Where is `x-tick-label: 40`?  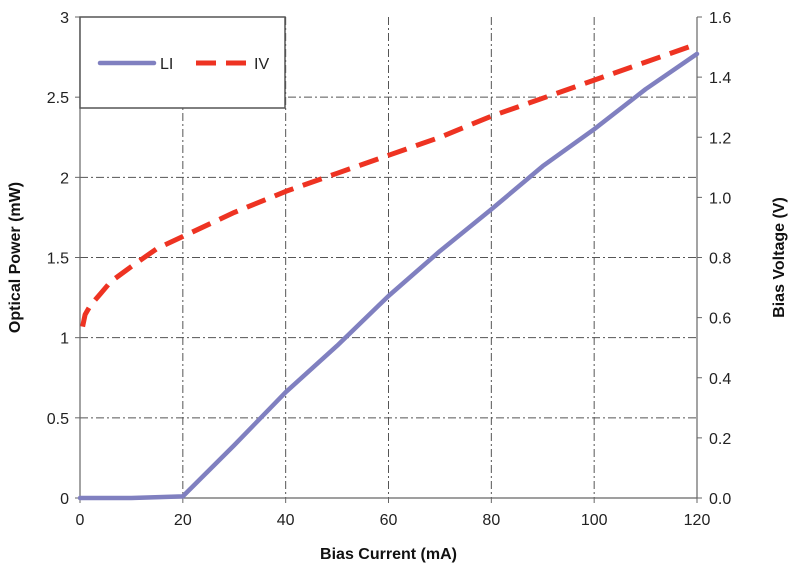
x-tick-label: 40 is located at coordinates (286, 520).